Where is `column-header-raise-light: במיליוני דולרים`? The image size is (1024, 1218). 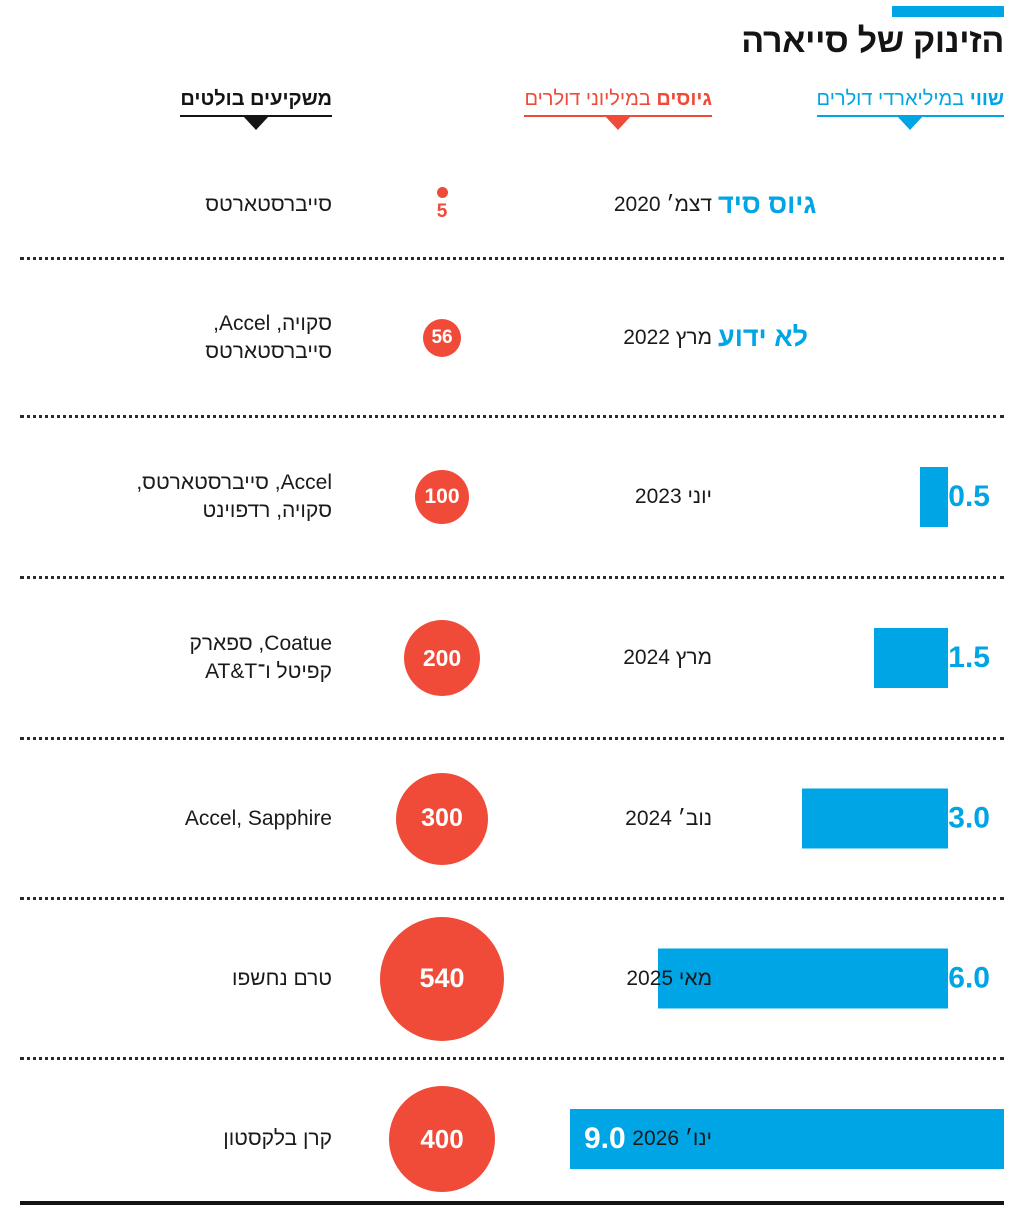 column-header-raise-light: במיליוני דולרים is located at coordinates (587, 99).